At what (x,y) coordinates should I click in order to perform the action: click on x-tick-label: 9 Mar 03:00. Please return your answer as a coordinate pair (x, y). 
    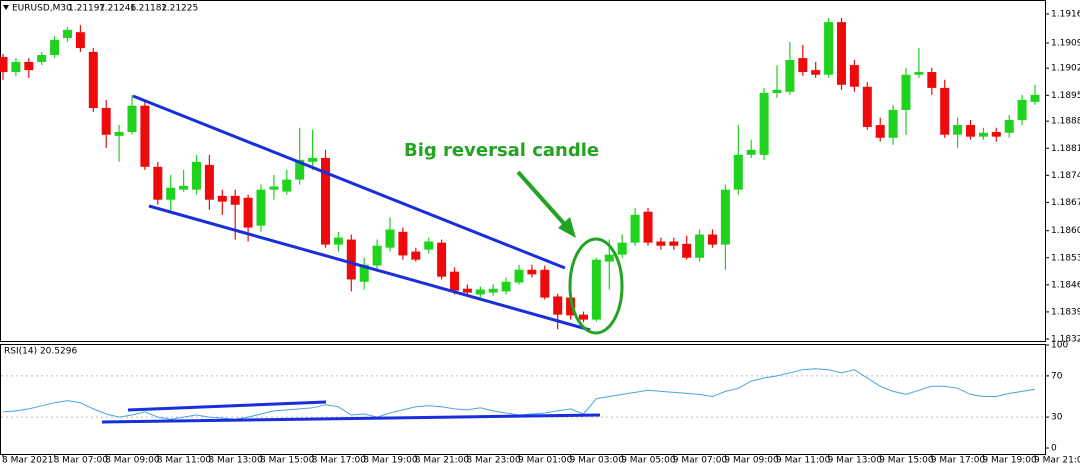
    Looking at the image, I should click on (597, 460).